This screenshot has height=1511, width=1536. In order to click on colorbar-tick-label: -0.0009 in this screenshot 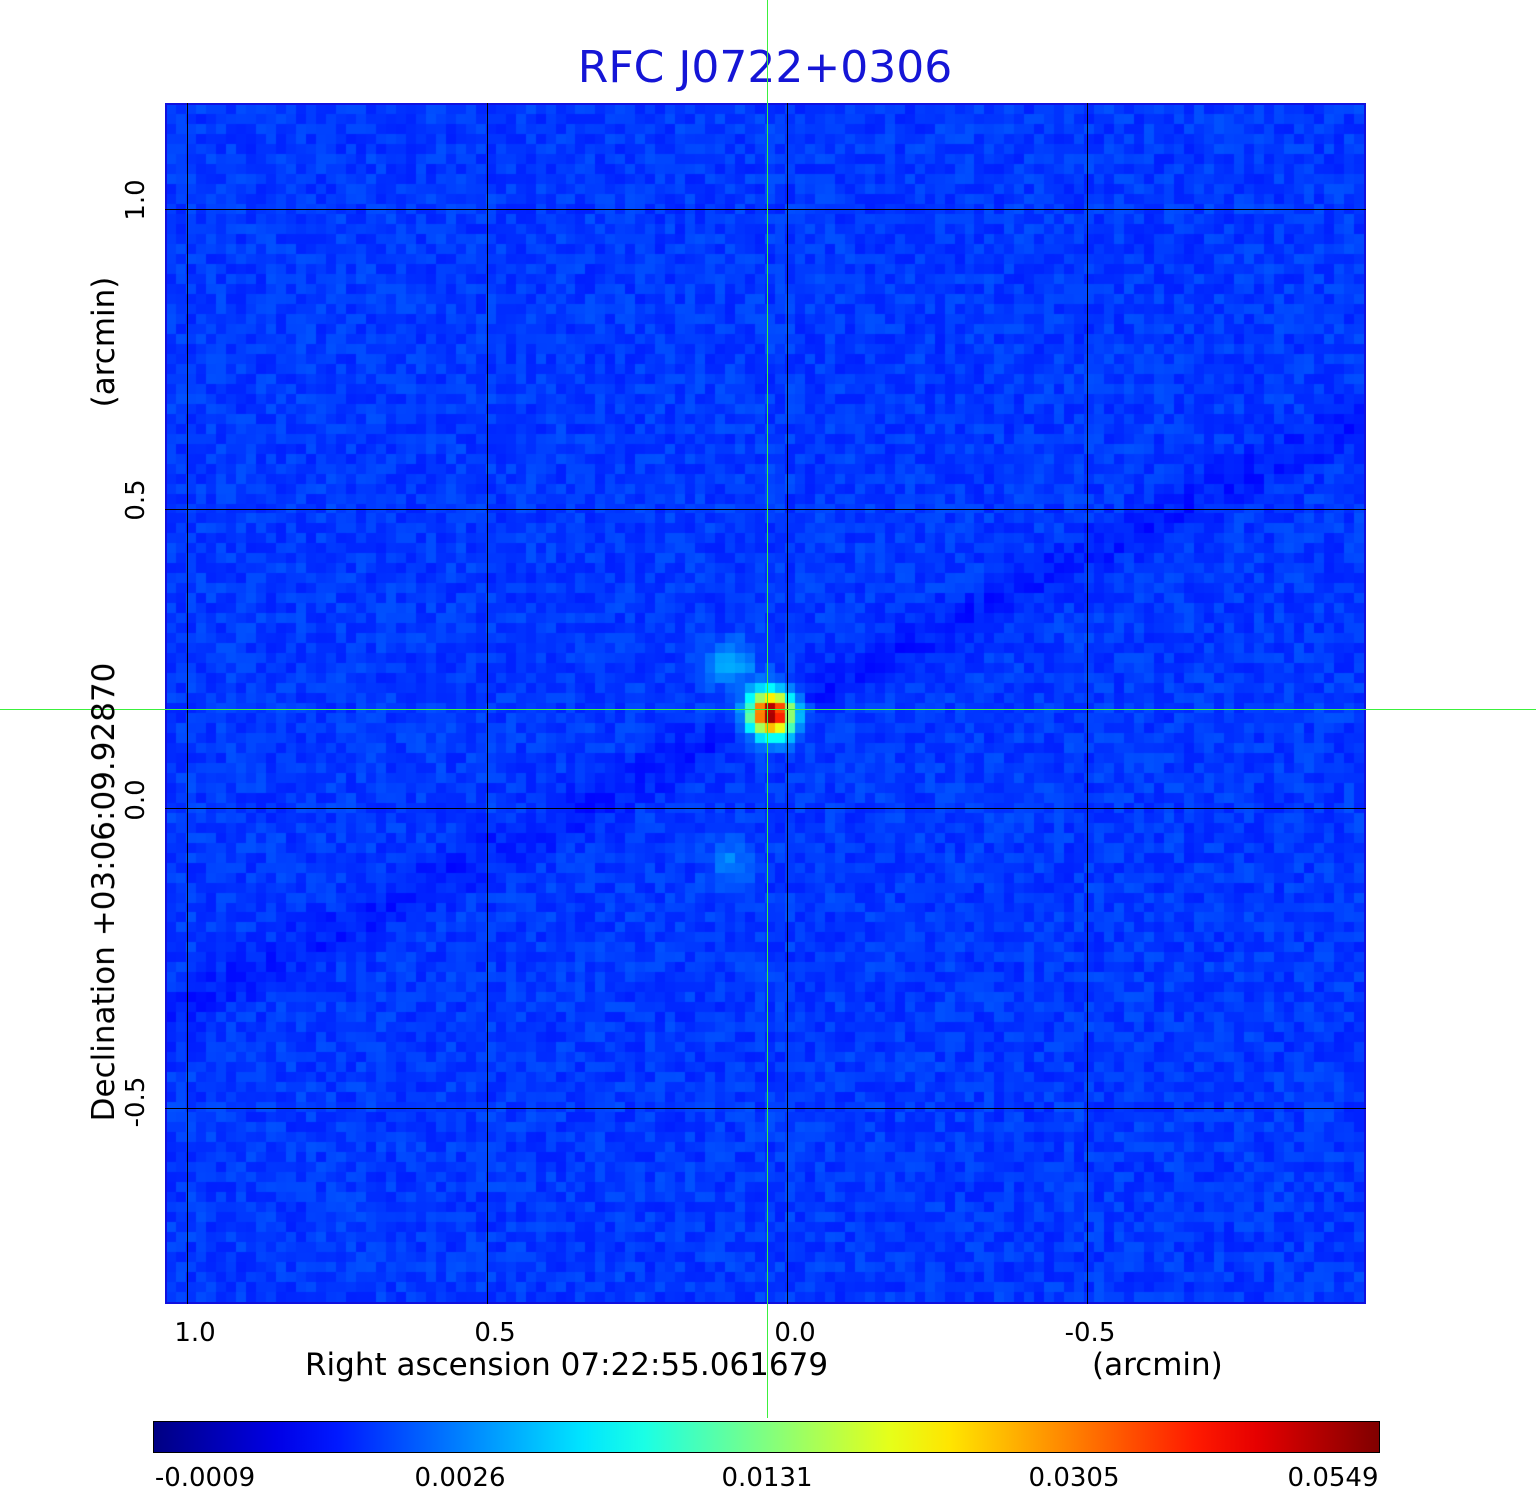, I will do `click(205, 1478)`.